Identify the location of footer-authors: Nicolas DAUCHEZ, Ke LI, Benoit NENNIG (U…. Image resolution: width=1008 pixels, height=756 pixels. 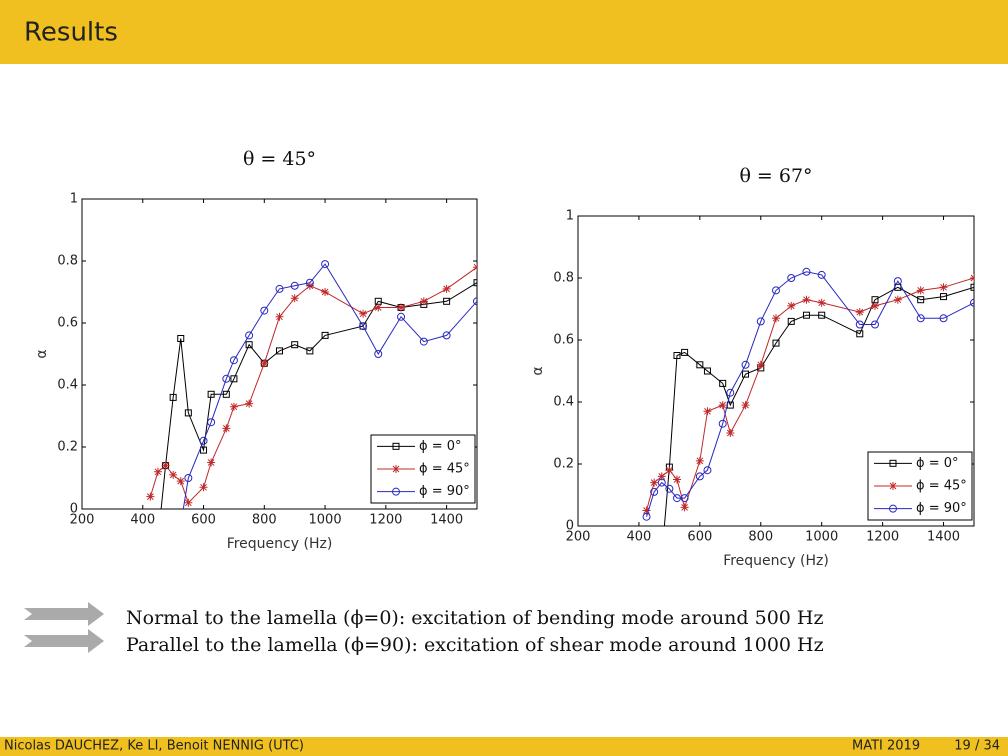
(154, 746).